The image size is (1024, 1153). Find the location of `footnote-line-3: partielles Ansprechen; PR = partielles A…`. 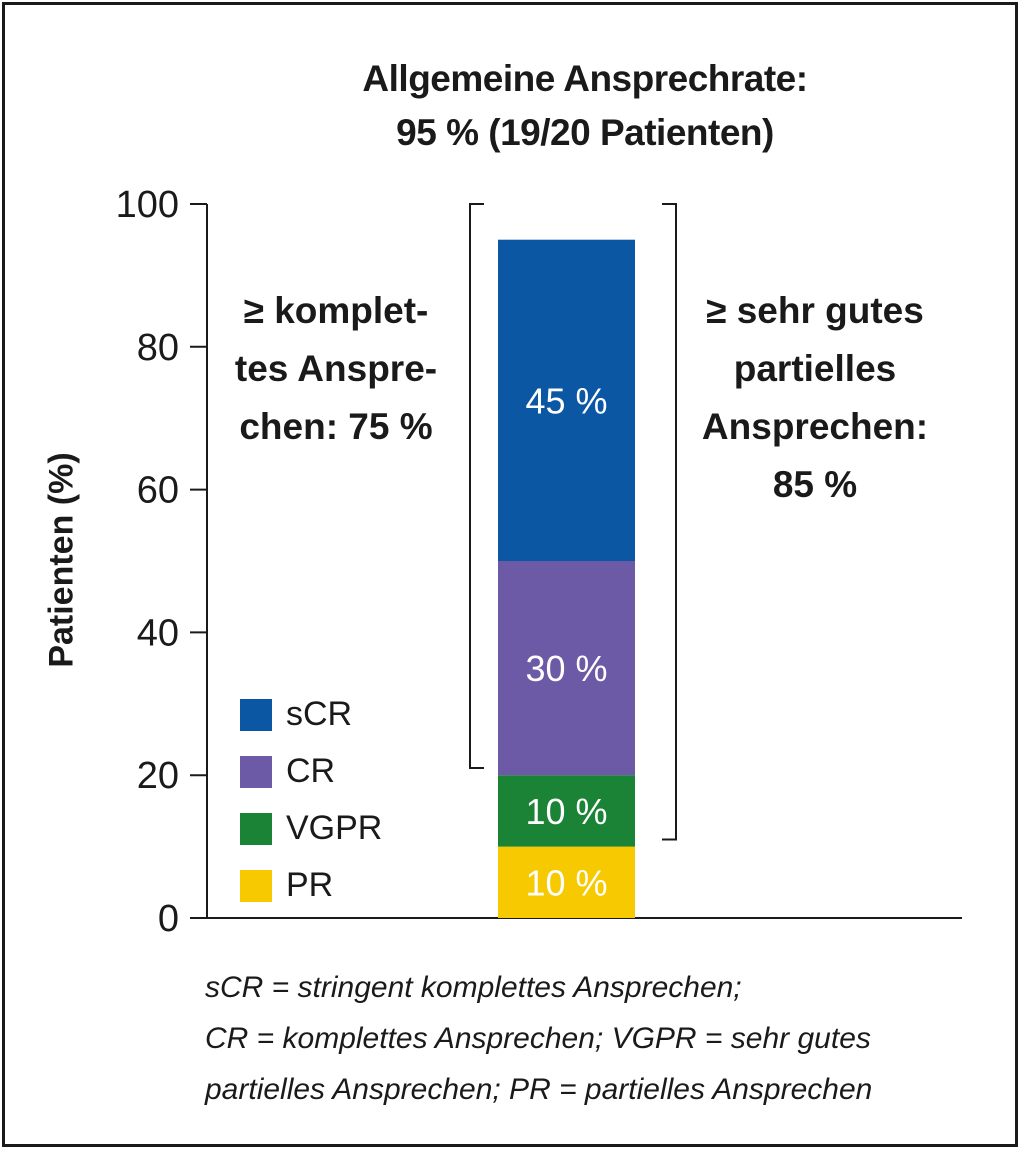

footnote-line-3: partielles Ansprechen; PR = partielles A… is located at coordinates (539, 1089).